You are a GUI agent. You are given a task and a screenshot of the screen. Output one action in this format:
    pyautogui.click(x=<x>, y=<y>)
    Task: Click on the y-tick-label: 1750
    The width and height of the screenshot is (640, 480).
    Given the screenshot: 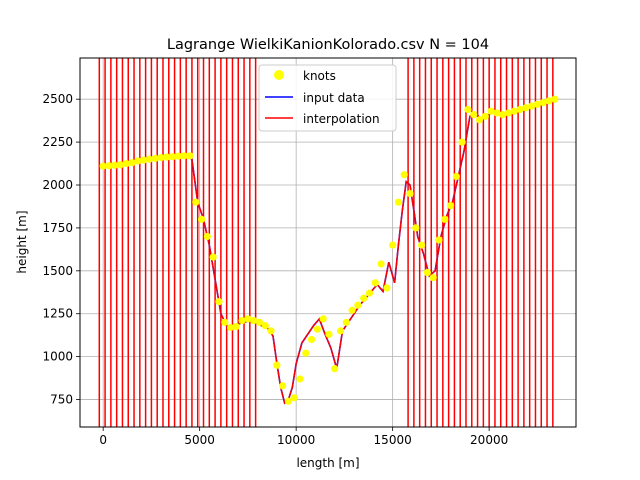 What is the action you would take?
    pyautogui.click(x=57, y=228)
    